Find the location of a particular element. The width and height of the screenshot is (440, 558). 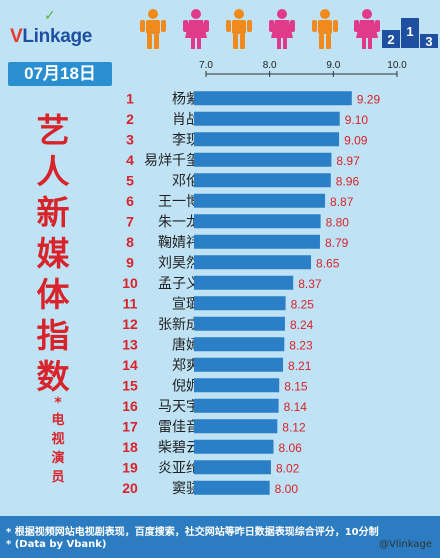

value-label: 9.10 is located at coordinates (357, 120).